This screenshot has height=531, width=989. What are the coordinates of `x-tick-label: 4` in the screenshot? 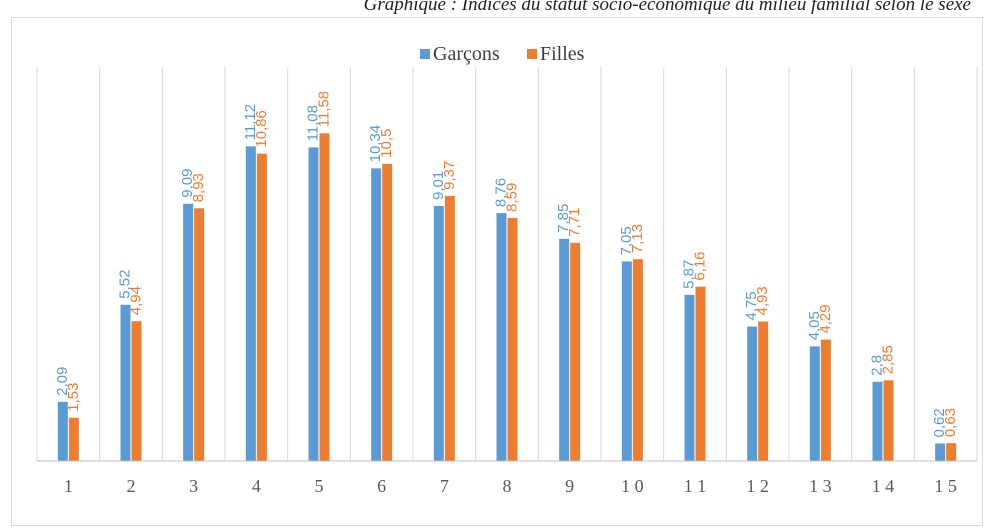 It's located at (256, 486).